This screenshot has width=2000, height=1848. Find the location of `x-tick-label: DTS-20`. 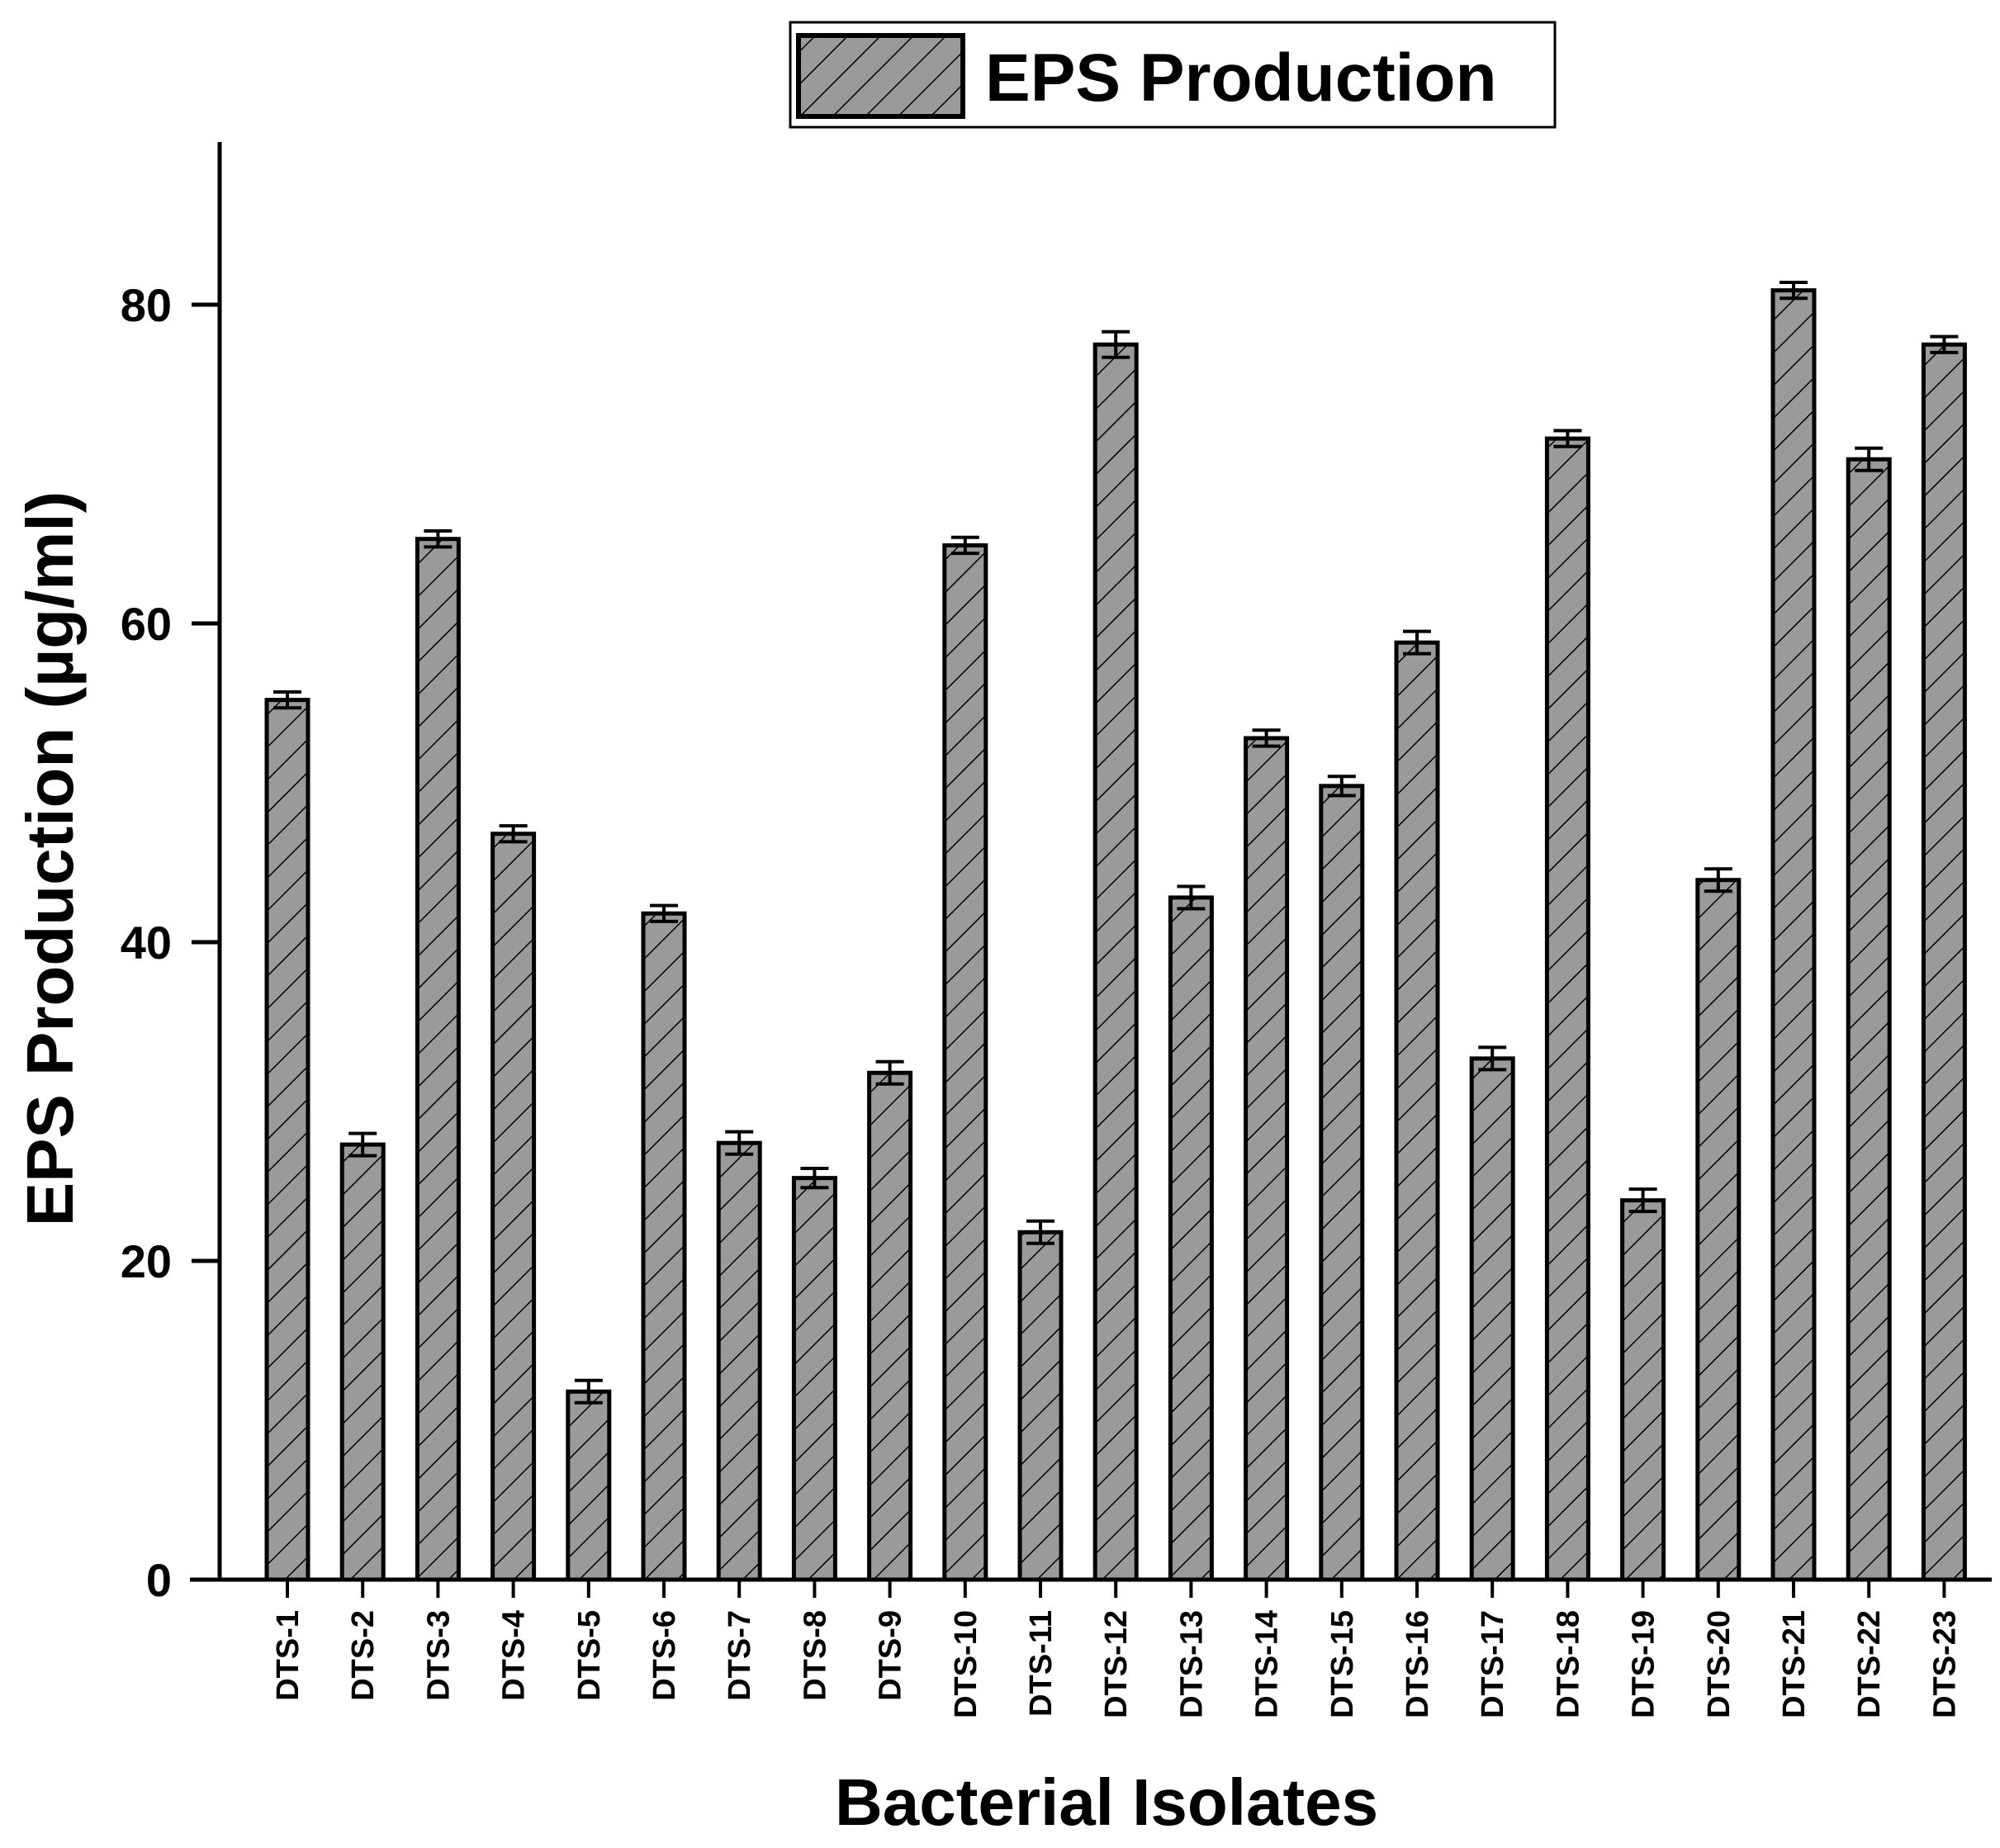

x-tick-label: DTS-20 is located at coordinates (1719, 1664).